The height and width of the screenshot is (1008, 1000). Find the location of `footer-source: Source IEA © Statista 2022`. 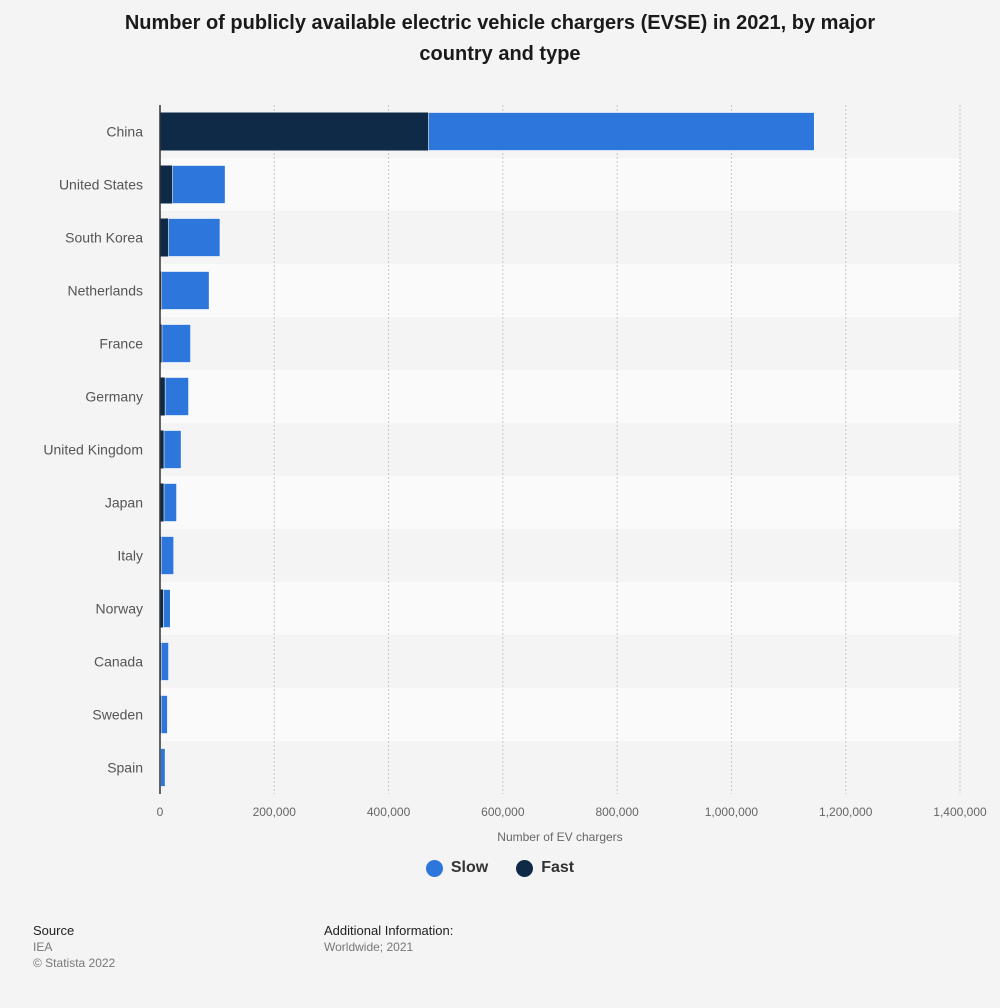

footer-source: Source IEA © Statista 2022 is located at coordinates (74, 947).